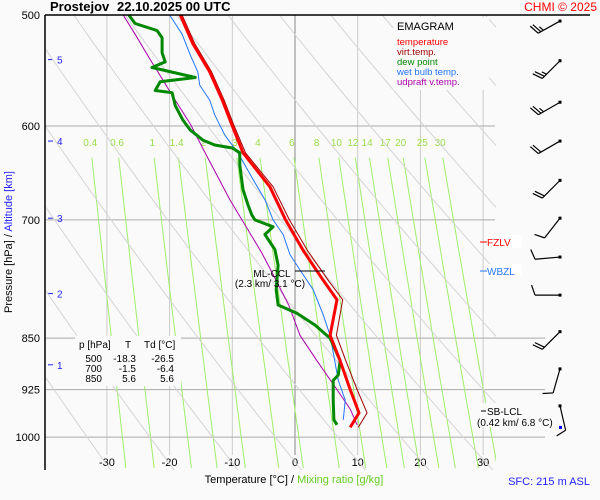 The image size is (600, 500). I want to click on altitude-tick-label: 4, so click(60, 142).